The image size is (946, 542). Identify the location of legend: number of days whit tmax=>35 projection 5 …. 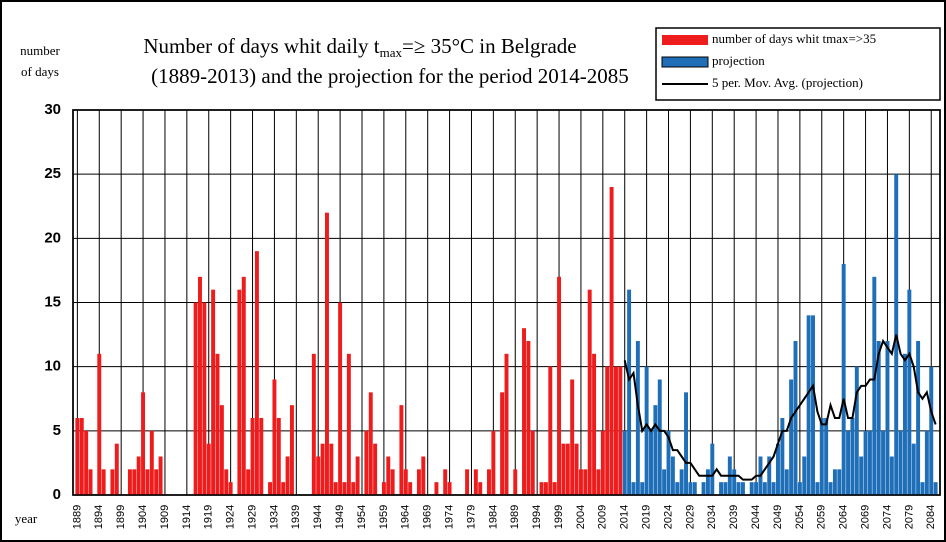
(798, 64).